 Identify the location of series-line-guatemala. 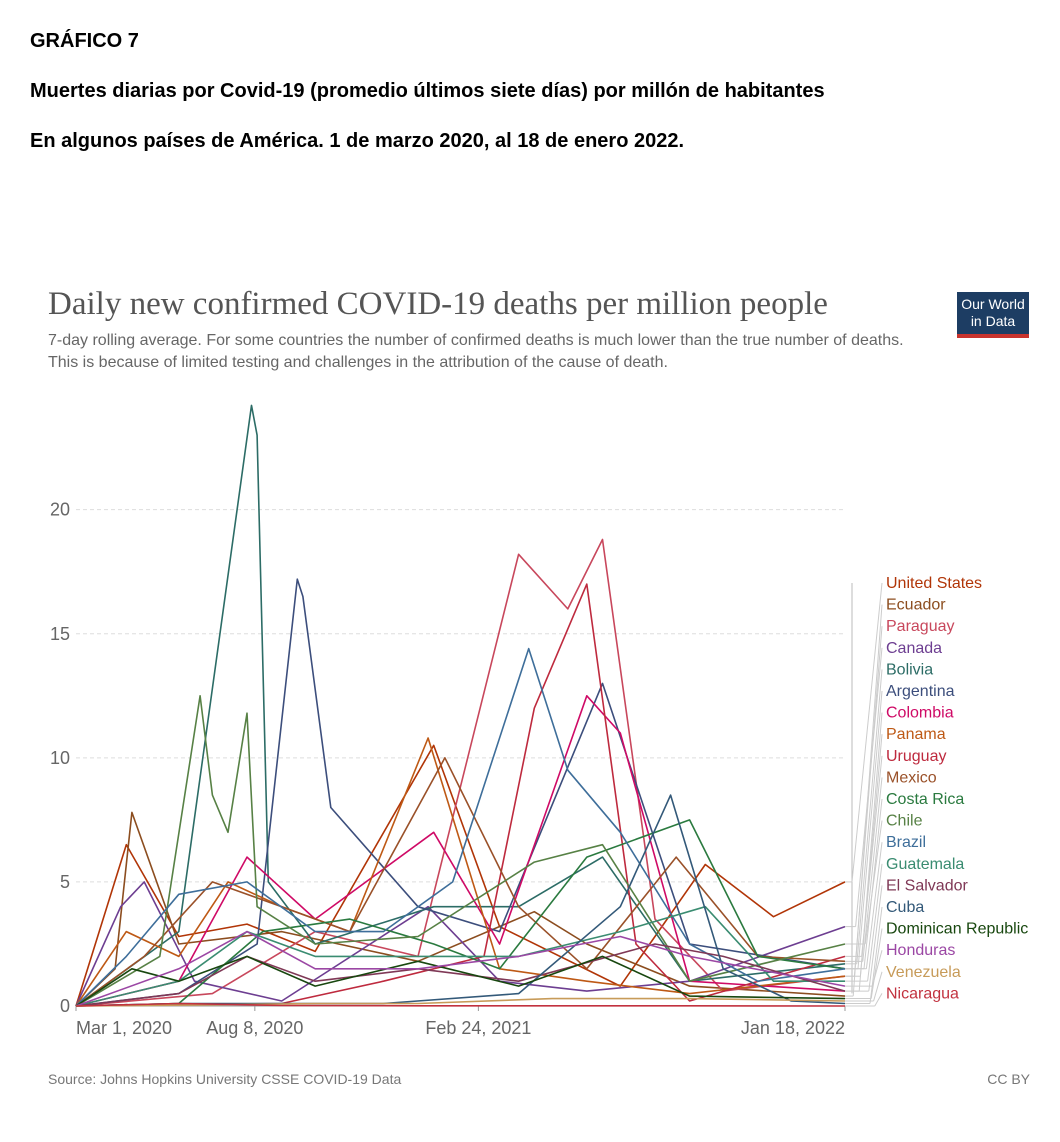
(460, 956).